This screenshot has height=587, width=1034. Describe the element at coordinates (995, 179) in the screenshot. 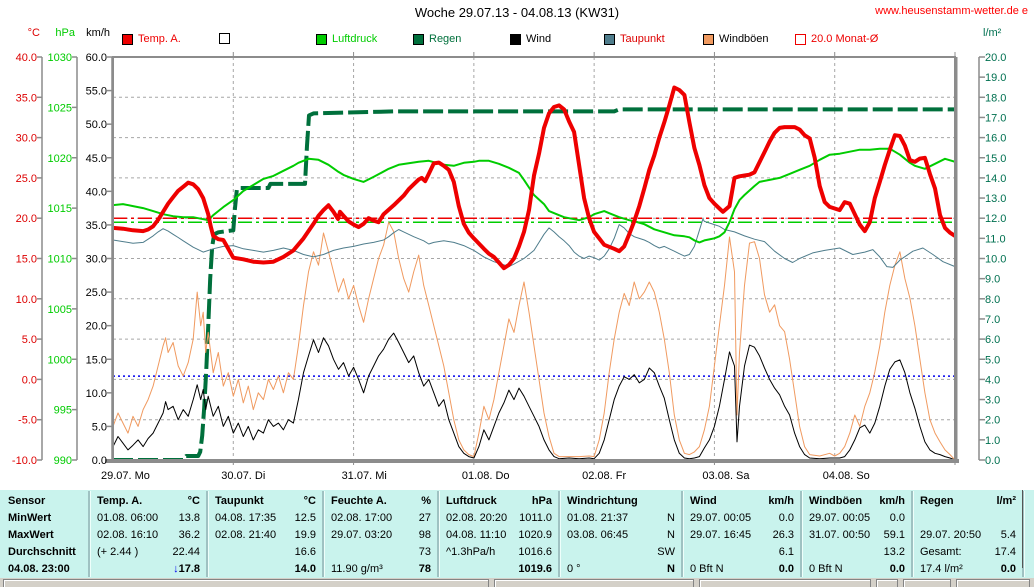

I see `svg-text: 14.0` at that location.